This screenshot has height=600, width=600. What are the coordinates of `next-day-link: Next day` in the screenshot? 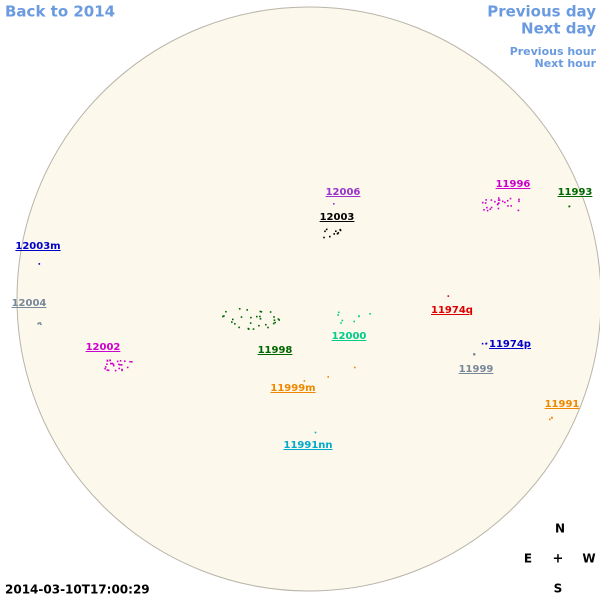 It's located at (558, 29).